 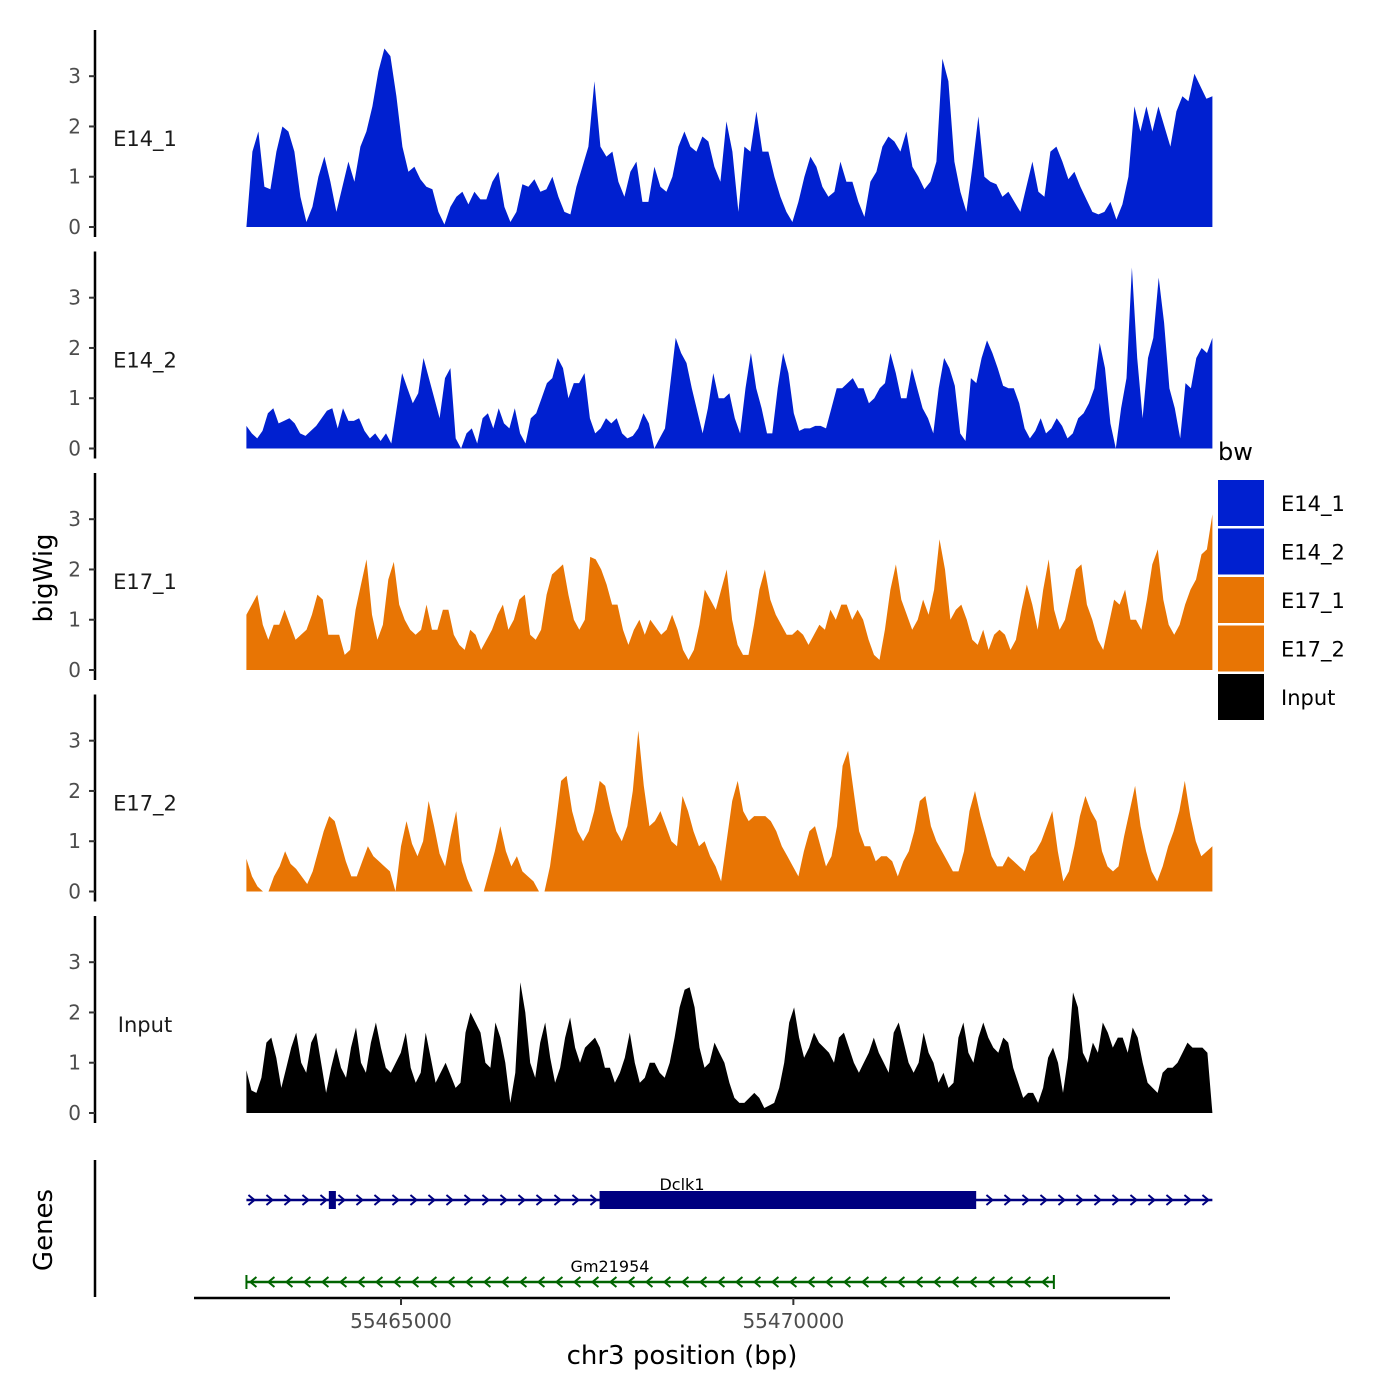 I want to click on track-label-E14_1: E14_1, so click(x=145, y=139).